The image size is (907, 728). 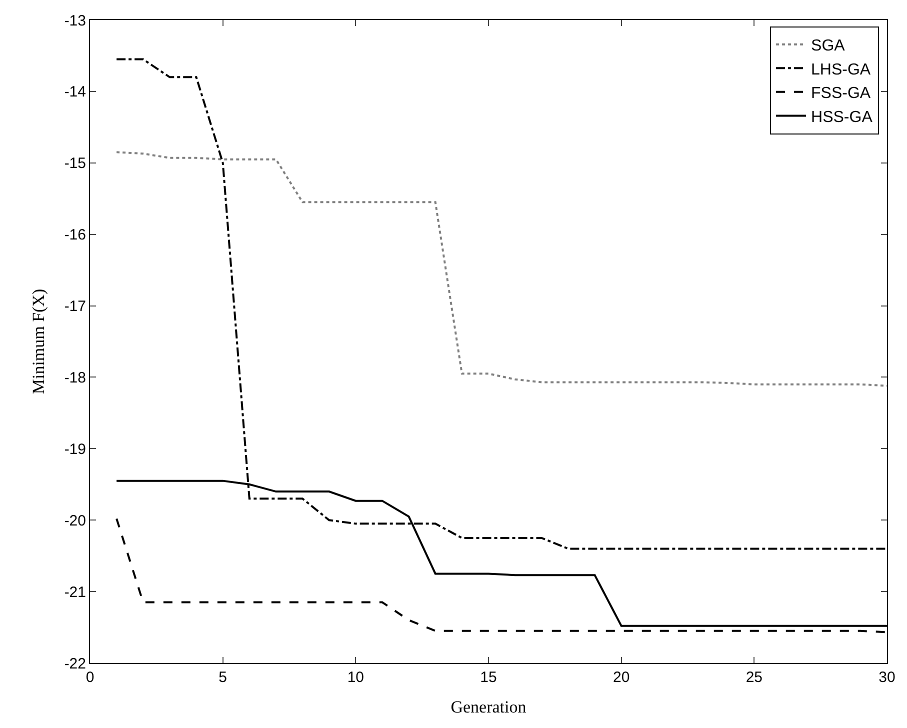 I want to click on y-tick-label: -15, so click(x=75, y=163).